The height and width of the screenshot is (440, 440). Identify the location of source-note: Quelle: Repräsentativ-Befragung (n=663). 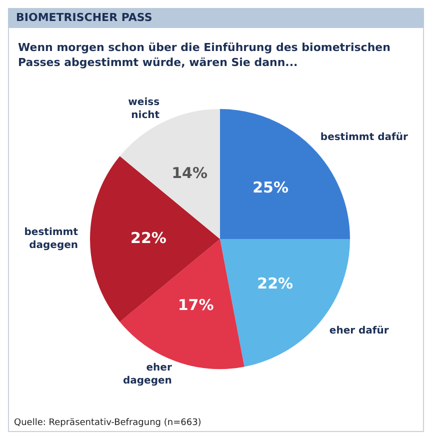
(108, 423).